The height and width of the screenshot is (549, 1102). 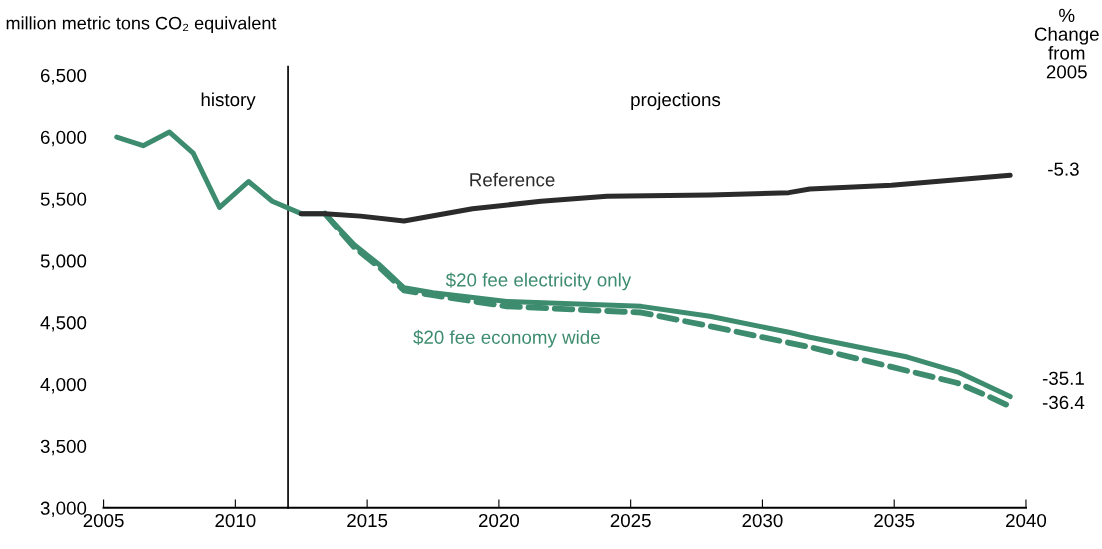 I want to click on x-tick-label: 2015, so click(x=367, y=520).